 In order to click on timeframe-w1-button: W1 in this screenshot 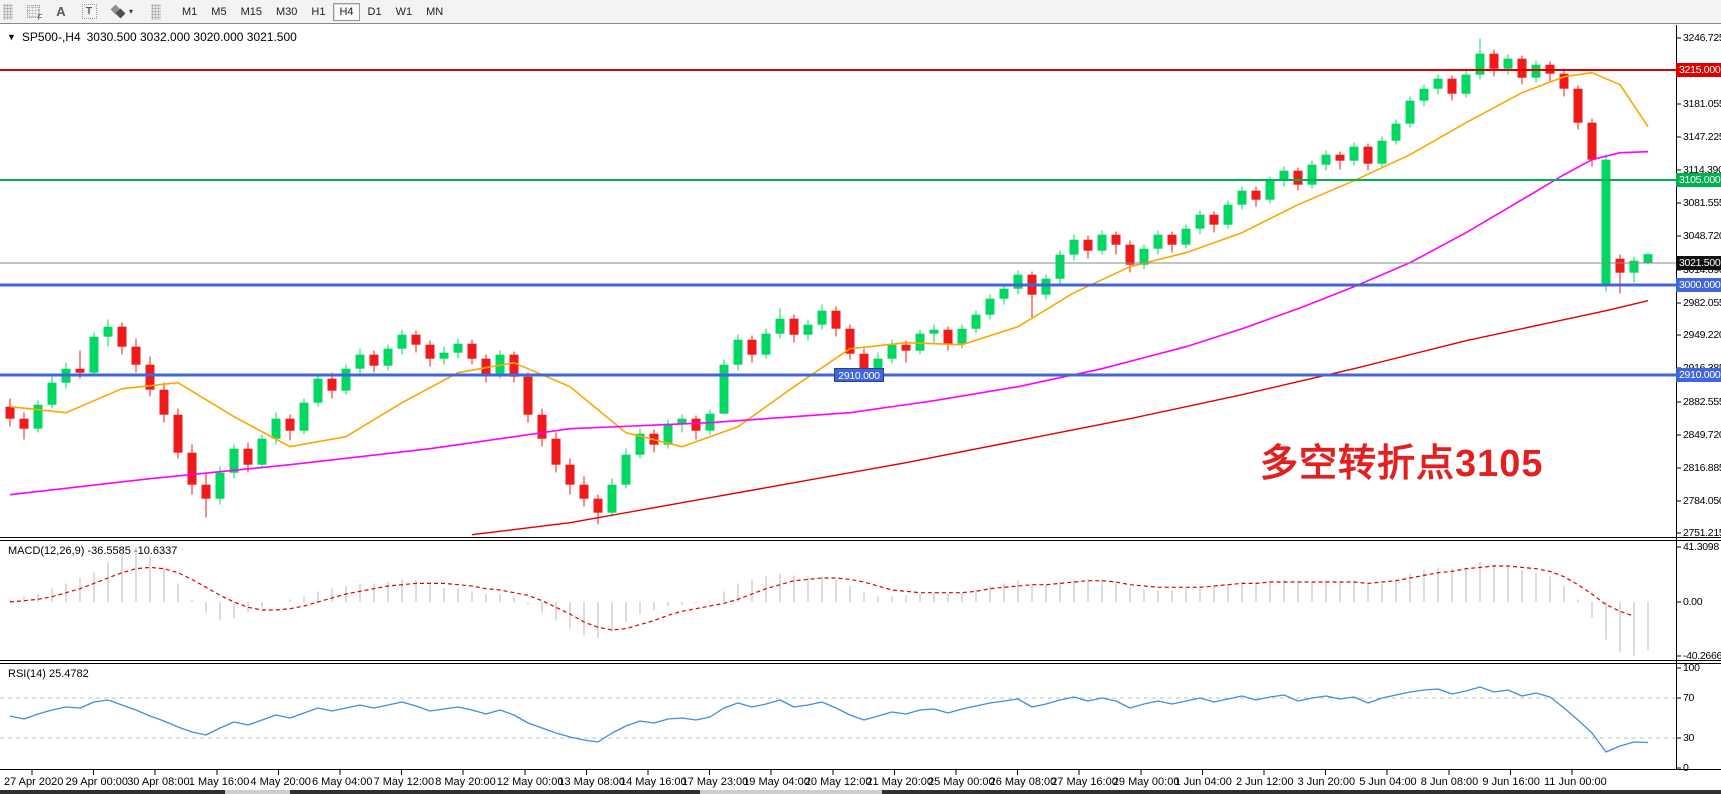, I will do `click(404, 11)`.